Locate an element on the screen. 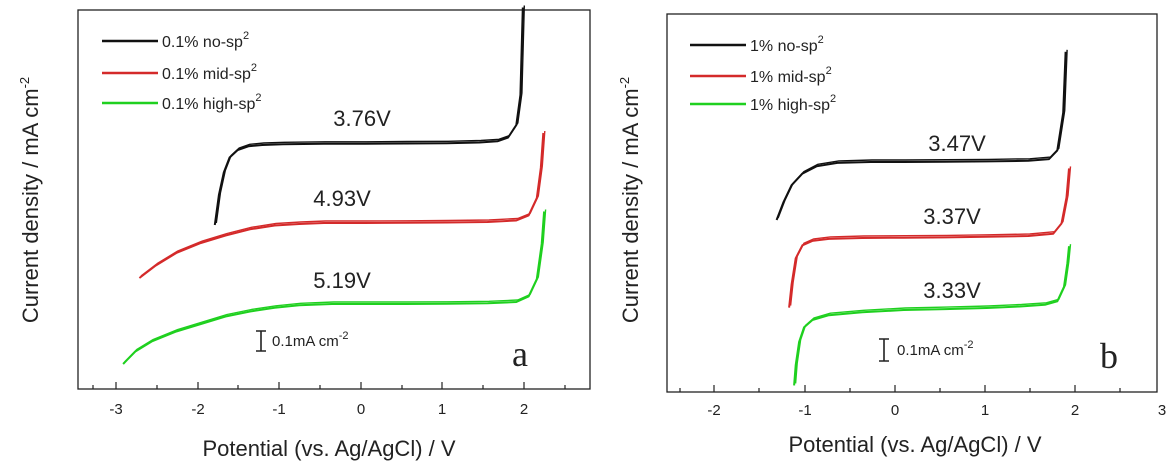 Image resolution: width=1166 pixels, height=468 pixels. y-axis-title-a-sup: -2 is located at coordinates (24, 83).